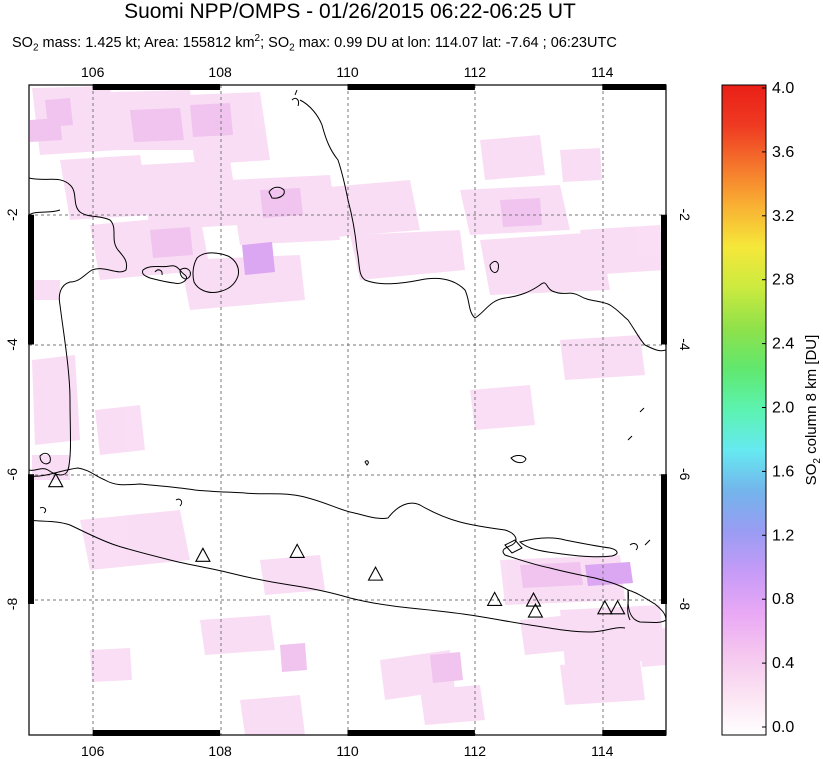  What do you see at coordinates (744, 410) in the screenshot?
I see `colorbar-gradient` at bounding box center [744, 410].